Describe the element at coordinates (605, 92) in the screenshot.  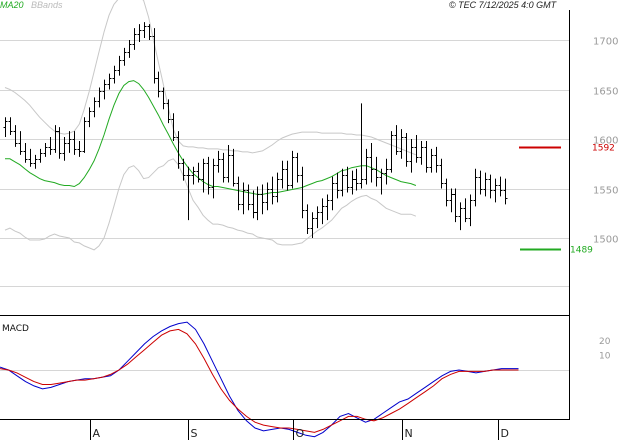
I see `price-tick-label: 1650` at that location.